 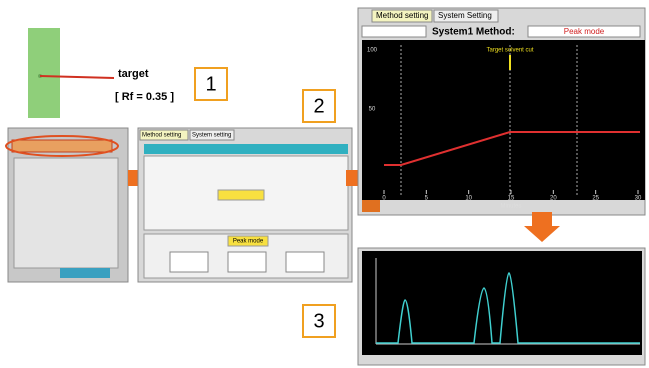 What do you see at coordinates (468, 199) in the screenshot?
I see `x-tick-label: 10` at bounding box center [468, 199].